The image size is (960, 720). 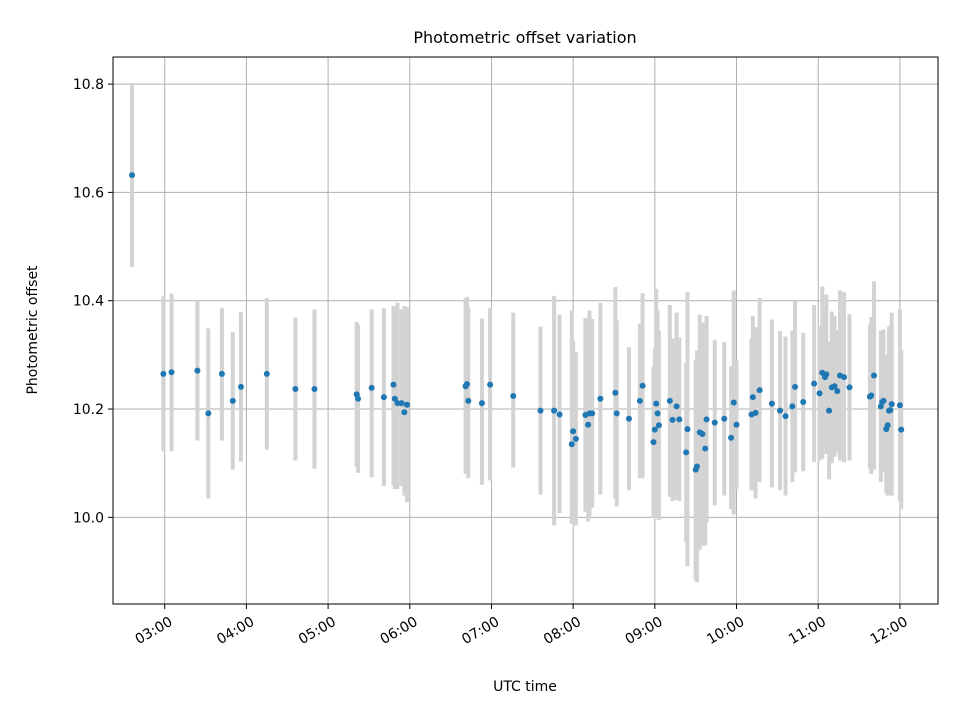 What do you see at coordinates (33, 330) in the screenshot?
I see `y-axis-label: Photometric offset` at bounding box center [33, 330].